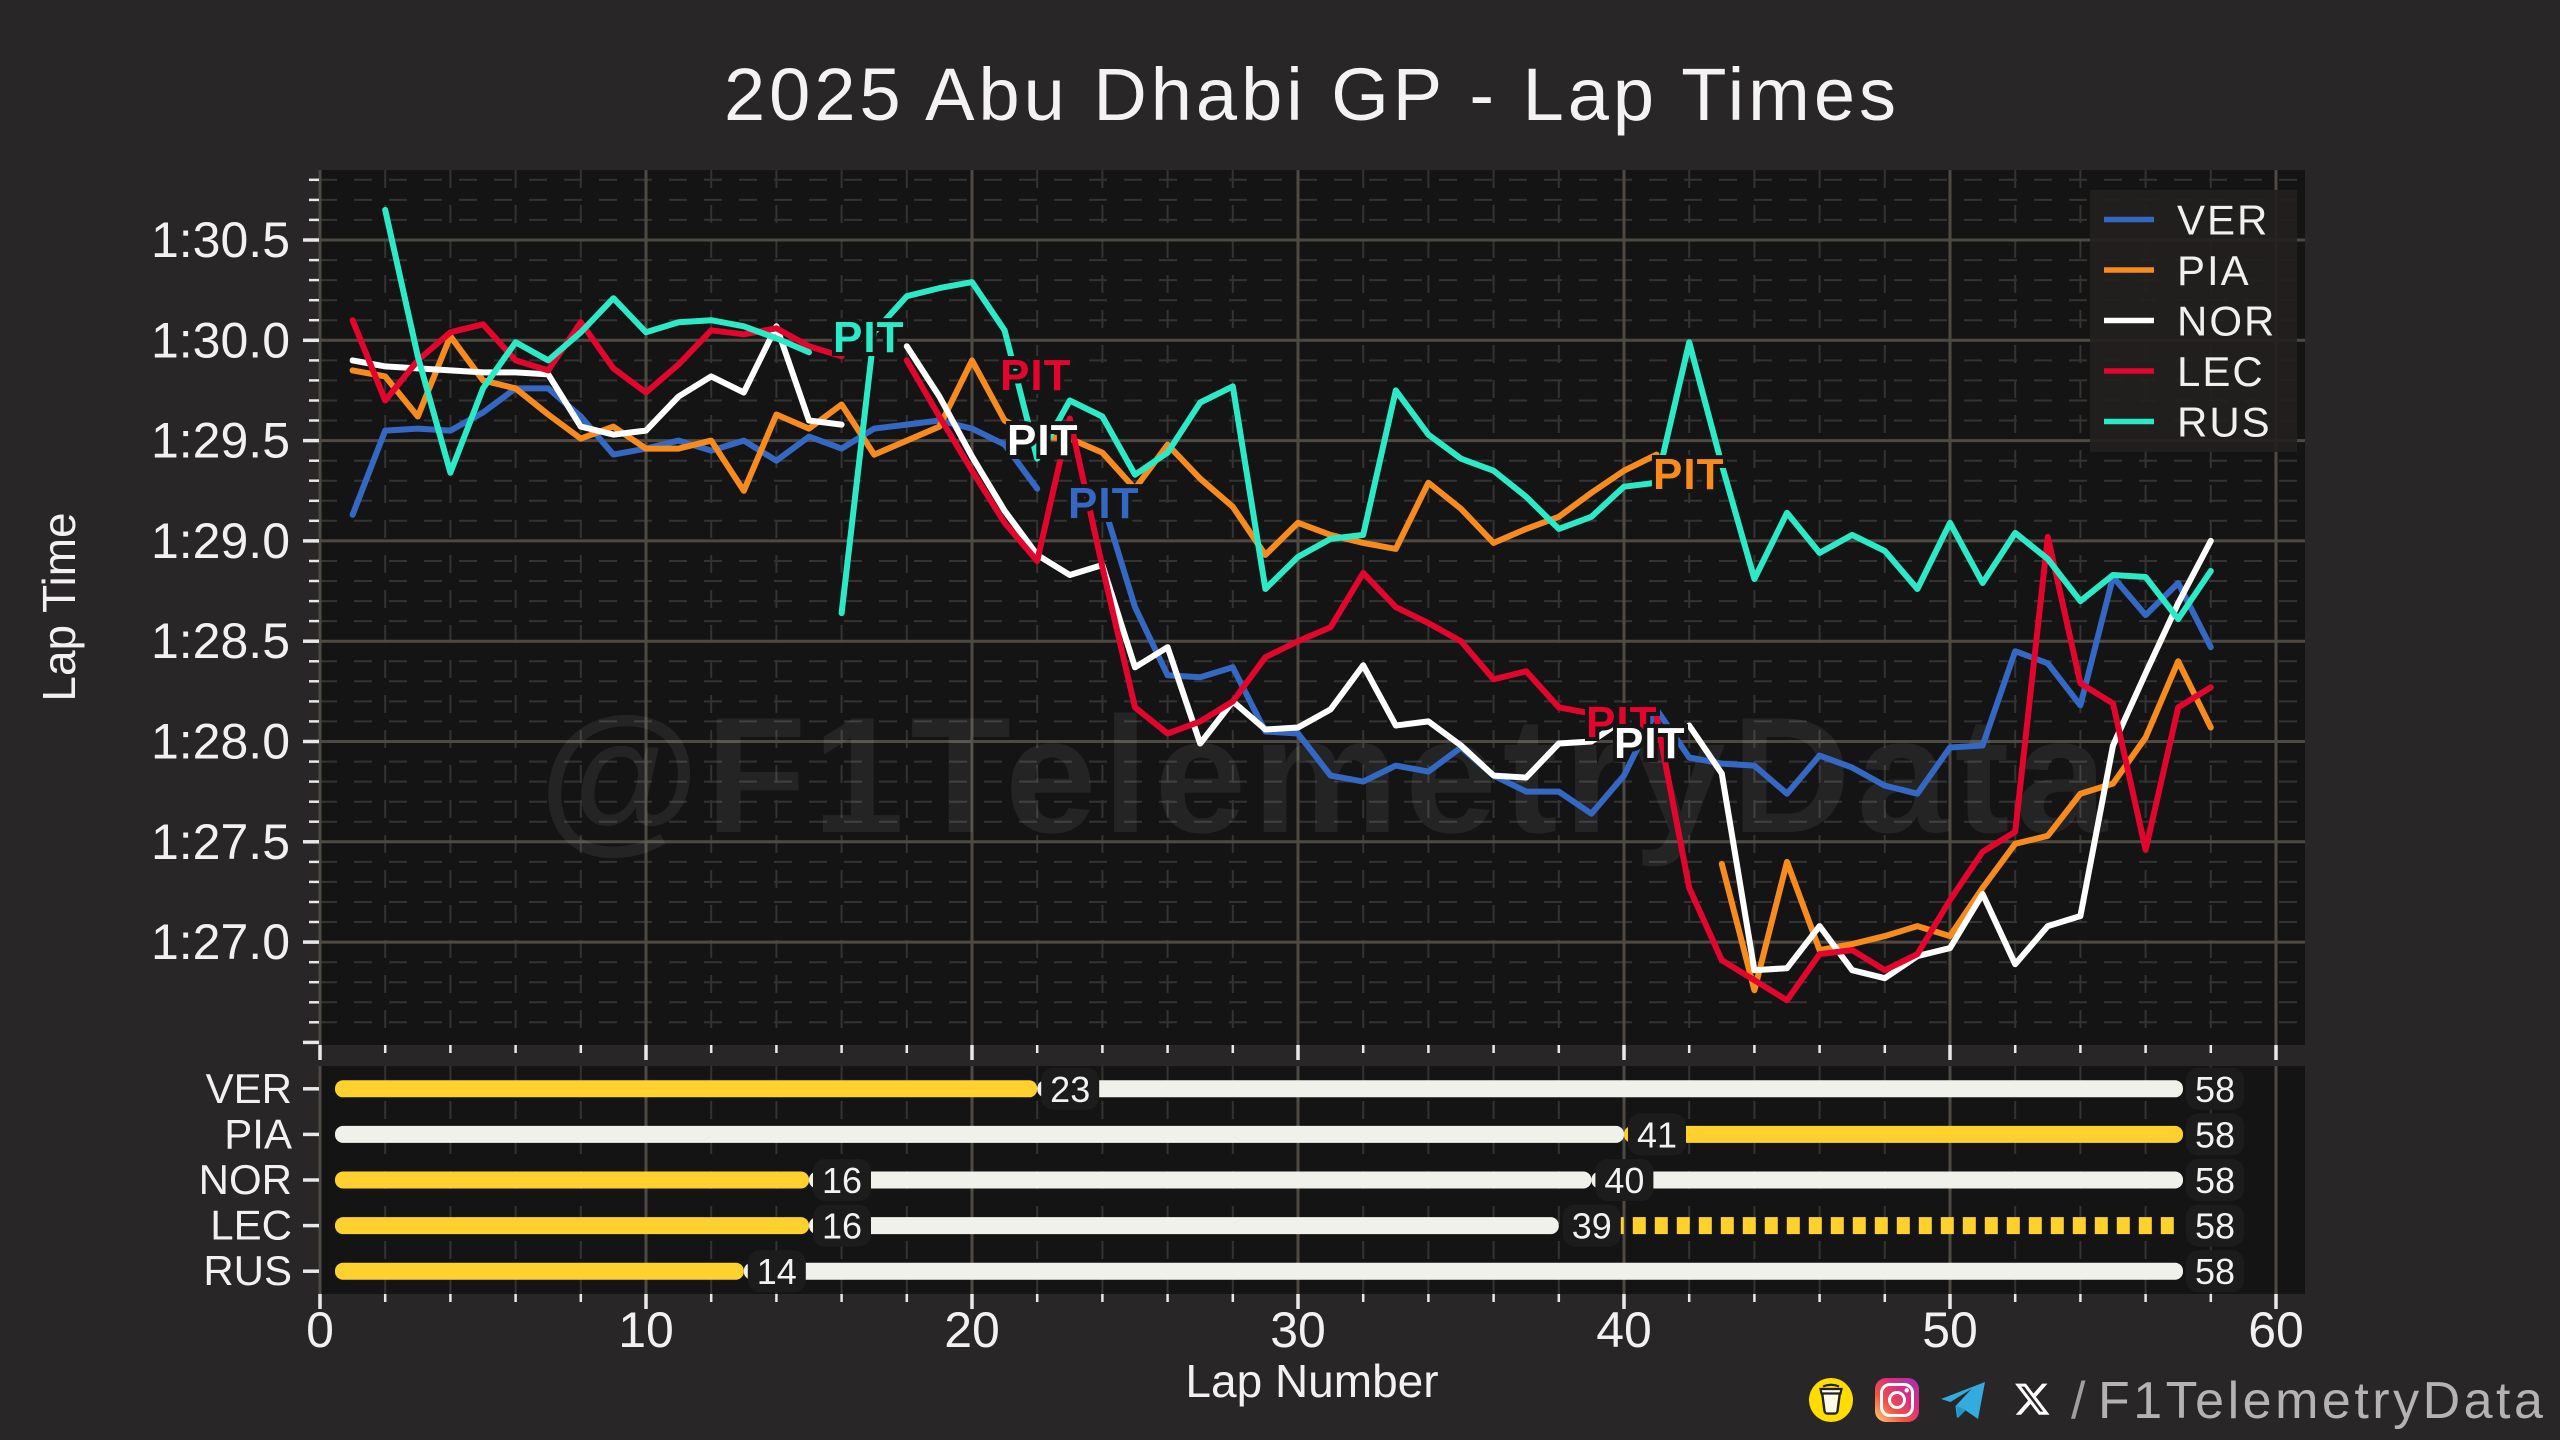 The height and width of the screenshot is (1440, 2560). What do you see at coordinates (777, 1271) in the screenshot?
I see `svg-text: 14` at bounding box center [777, 1271].